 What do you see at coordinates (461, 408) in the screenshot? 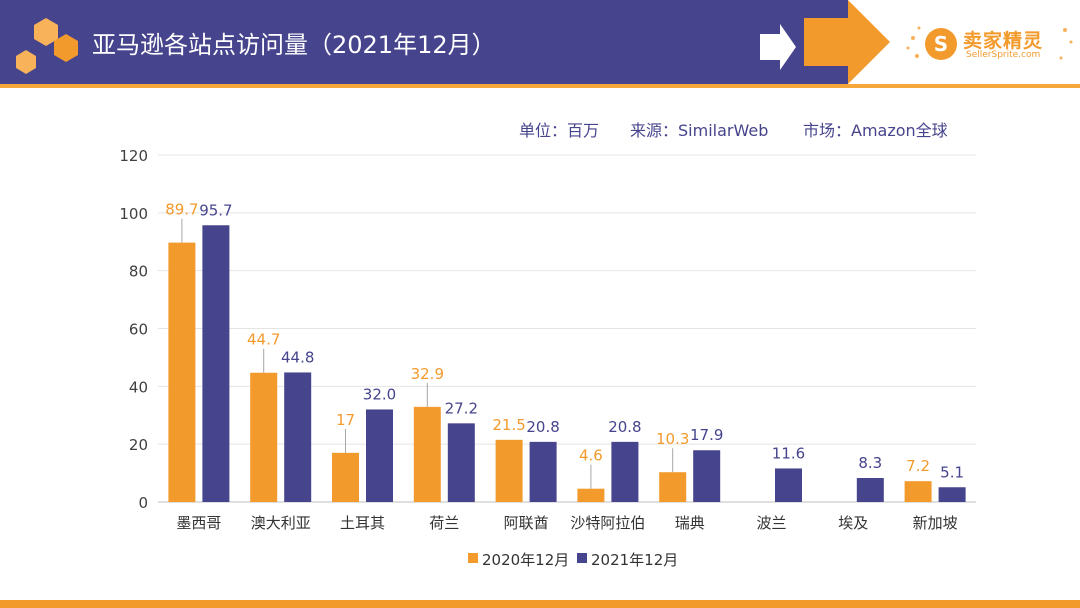
I see `data-label: 27.2` at bounding box center [461, 408].